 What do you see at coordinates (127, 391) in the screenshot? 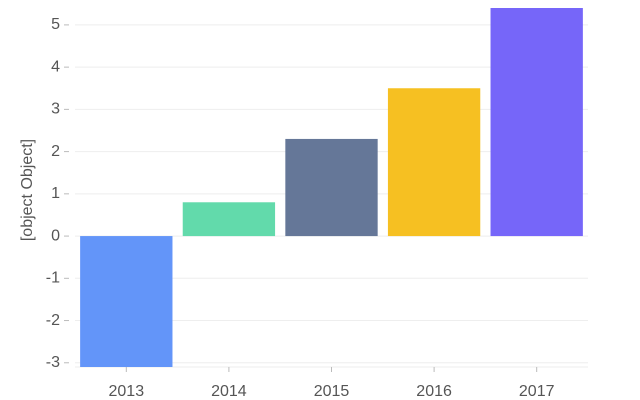
I see `x-tick-label: 2013` at bounding box center [127, 391].